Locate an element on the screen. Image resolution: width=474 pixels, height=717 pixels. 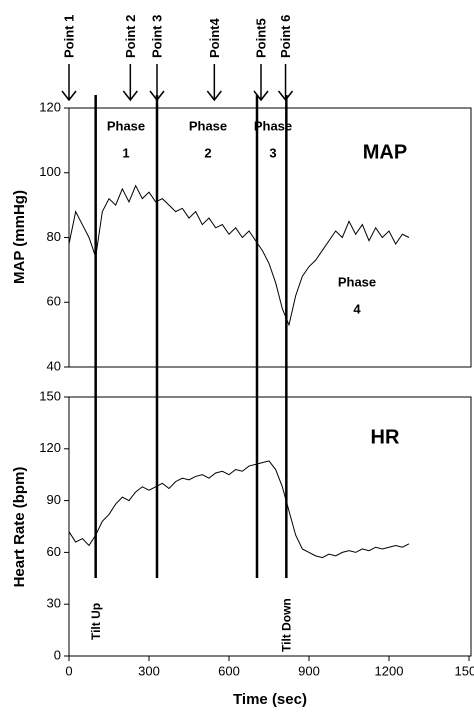
event-label: Tilt Up is located at coordinates (96, 621).